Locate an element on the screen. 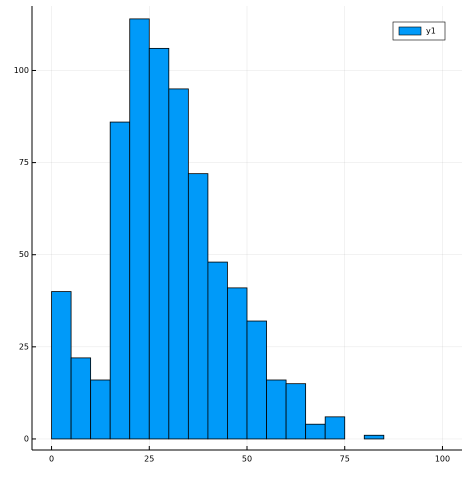  x-tick-label: 50 is located at coordinates (247, 459).